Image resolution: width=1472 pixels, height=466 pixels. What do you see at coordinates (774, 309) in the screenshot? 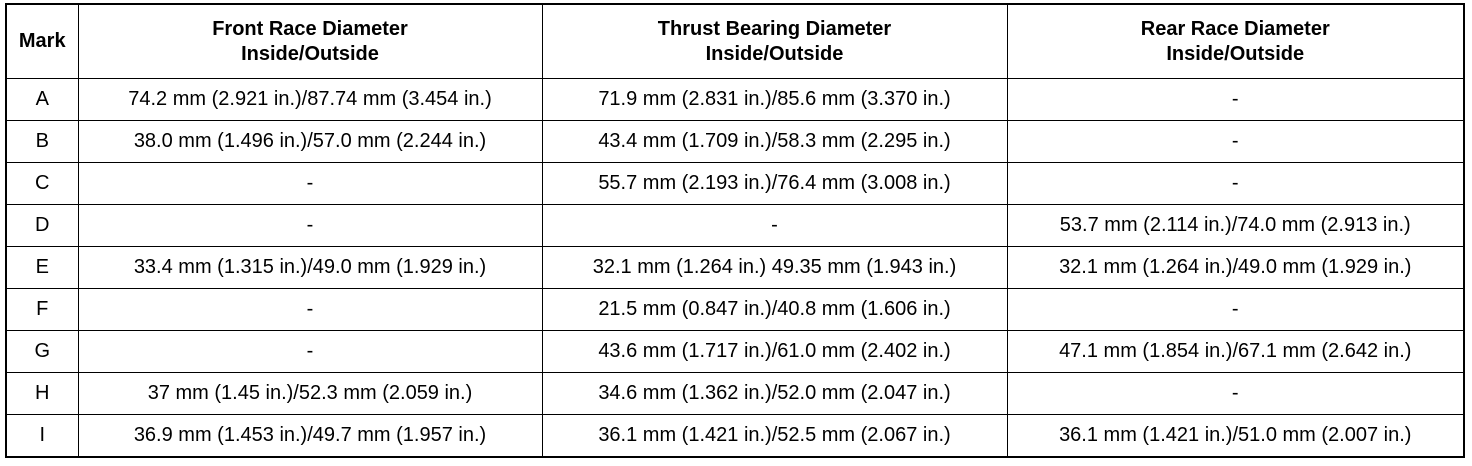
I see `value-cell: 21.5 mm (0.847 in.)/40.8 mm (1.606 in.)` at bounding box center [774, 309].